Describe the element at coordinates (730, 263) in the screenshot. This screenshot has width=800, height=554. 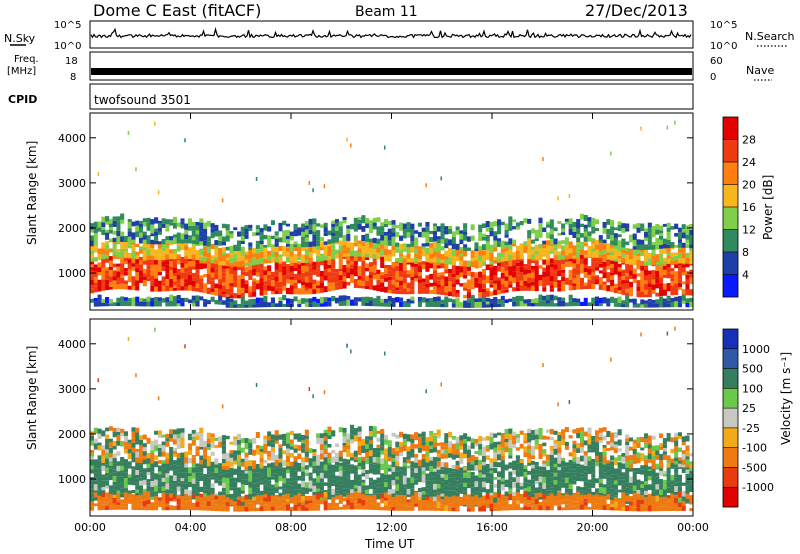
I see `power-colorbar-block` at that location.